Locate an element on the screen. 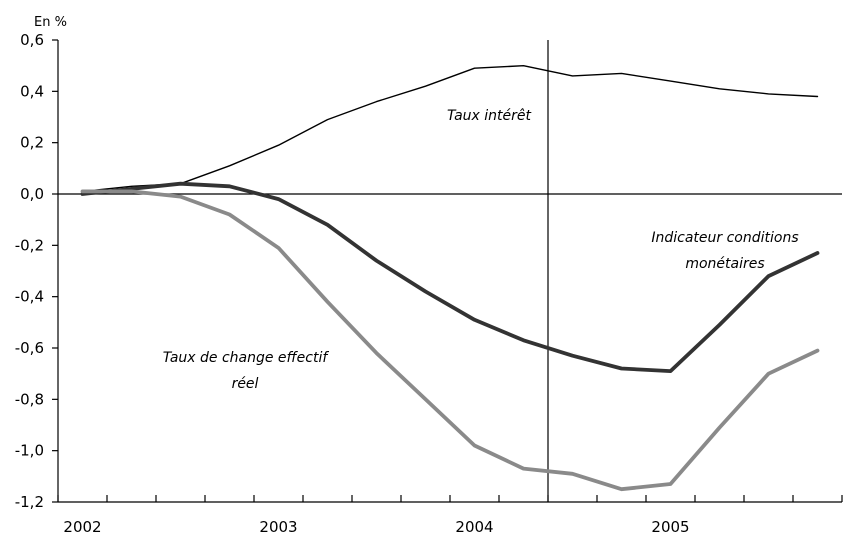 The width and height of the screenshot is (853, 541). y-tick-label: 0,6 is located at coordinates (32, 40).